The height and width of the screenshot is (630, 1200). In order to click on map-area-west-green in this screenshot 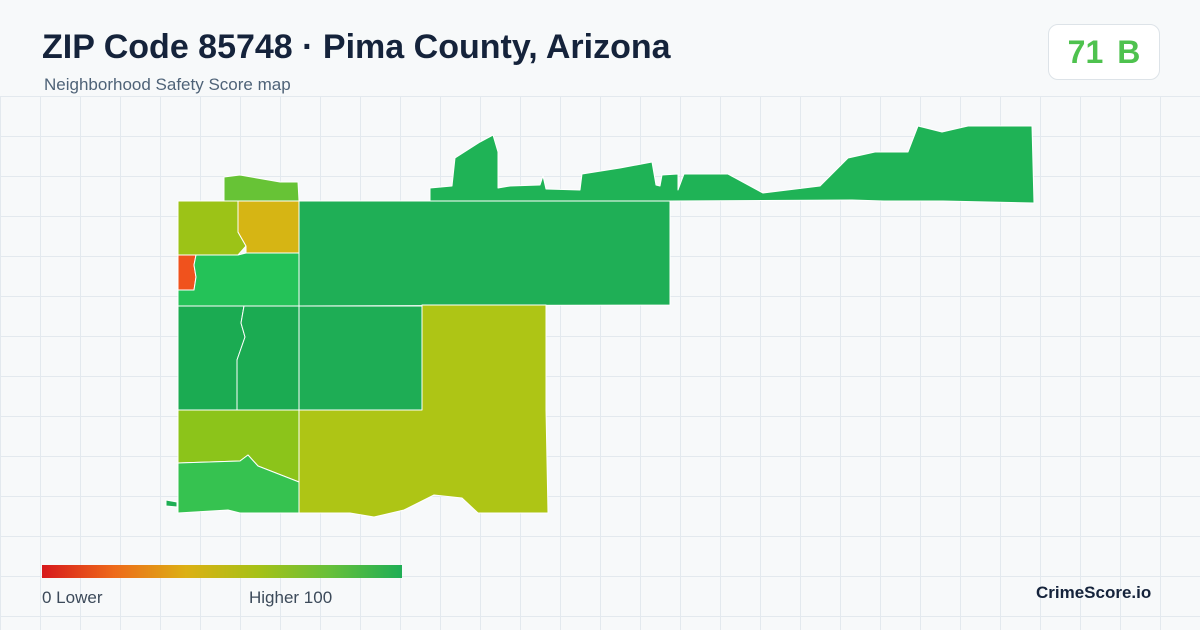, I will do `click(238, 279)`.